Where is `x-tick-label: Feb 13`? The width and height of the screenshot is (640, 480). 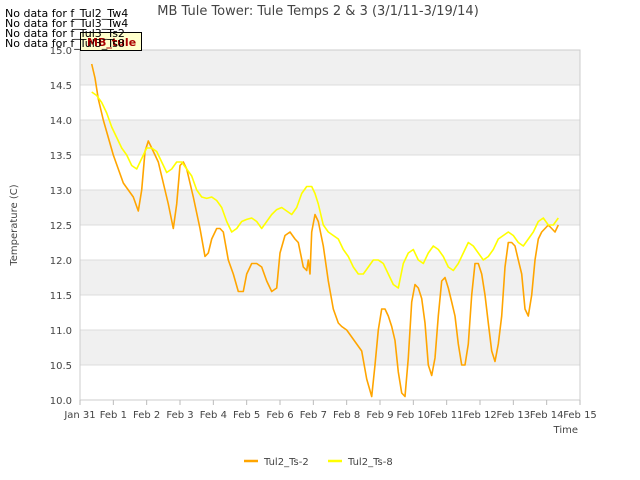 x-tick-label: Feb 13 is located at coordinates (514, 415).